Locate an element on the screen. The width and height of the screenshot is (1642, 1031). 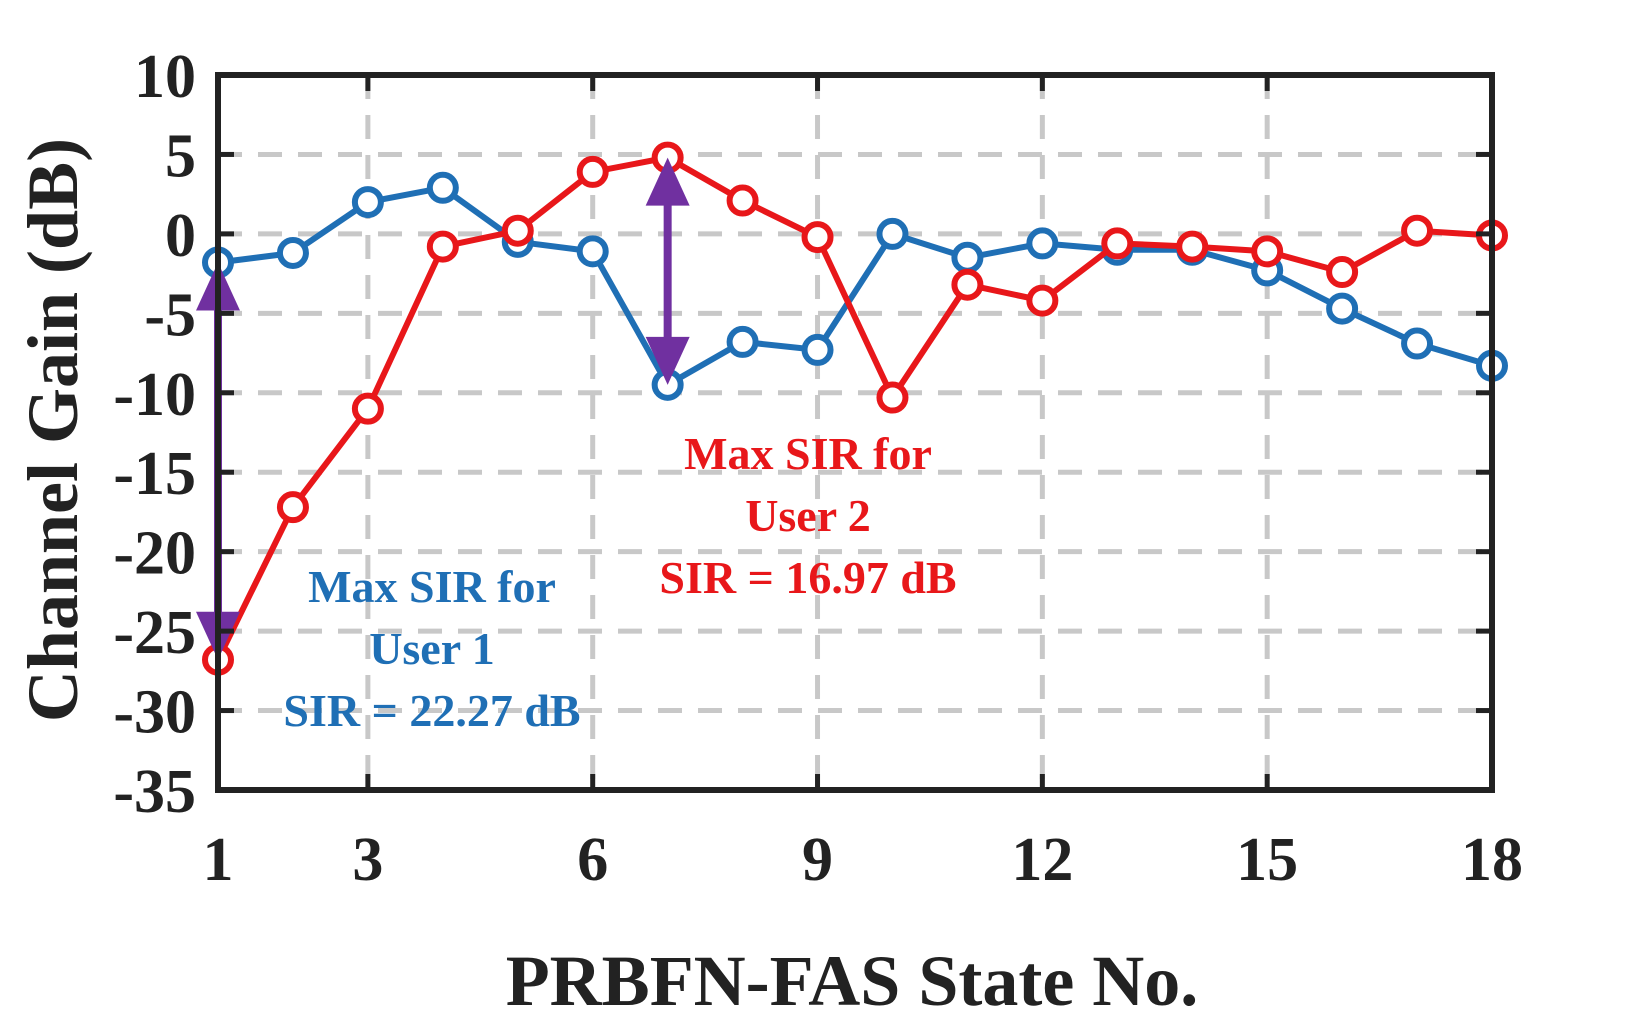
x-tick-label: 9 is located at coordinates (817, 860).